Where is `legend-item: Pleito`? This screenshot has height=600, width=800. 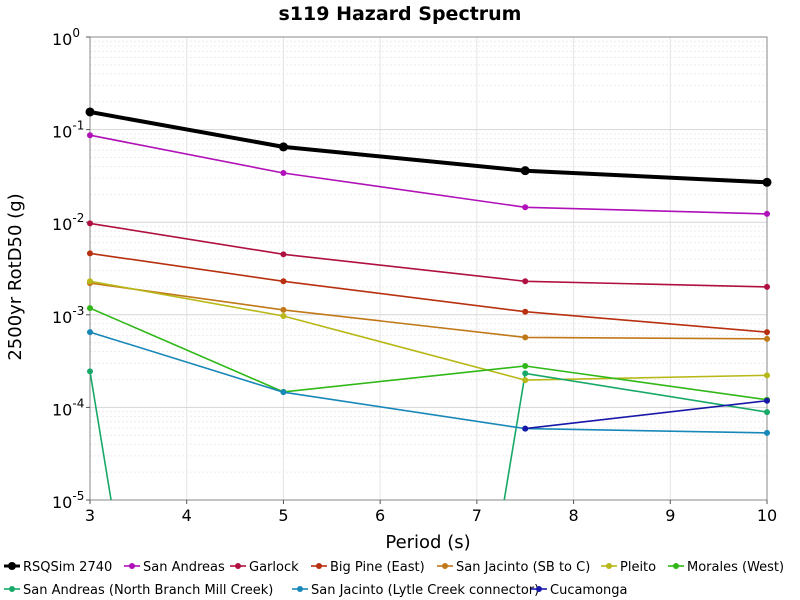 legend-item: Pleito is located at coordinates (628, 567).